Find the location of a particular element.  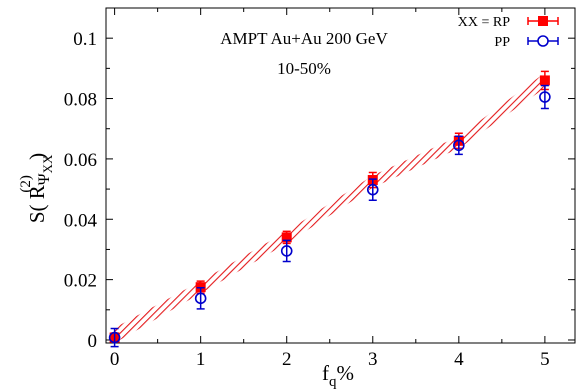

x-axis-title-main: f is located at coordinates (325, 373).